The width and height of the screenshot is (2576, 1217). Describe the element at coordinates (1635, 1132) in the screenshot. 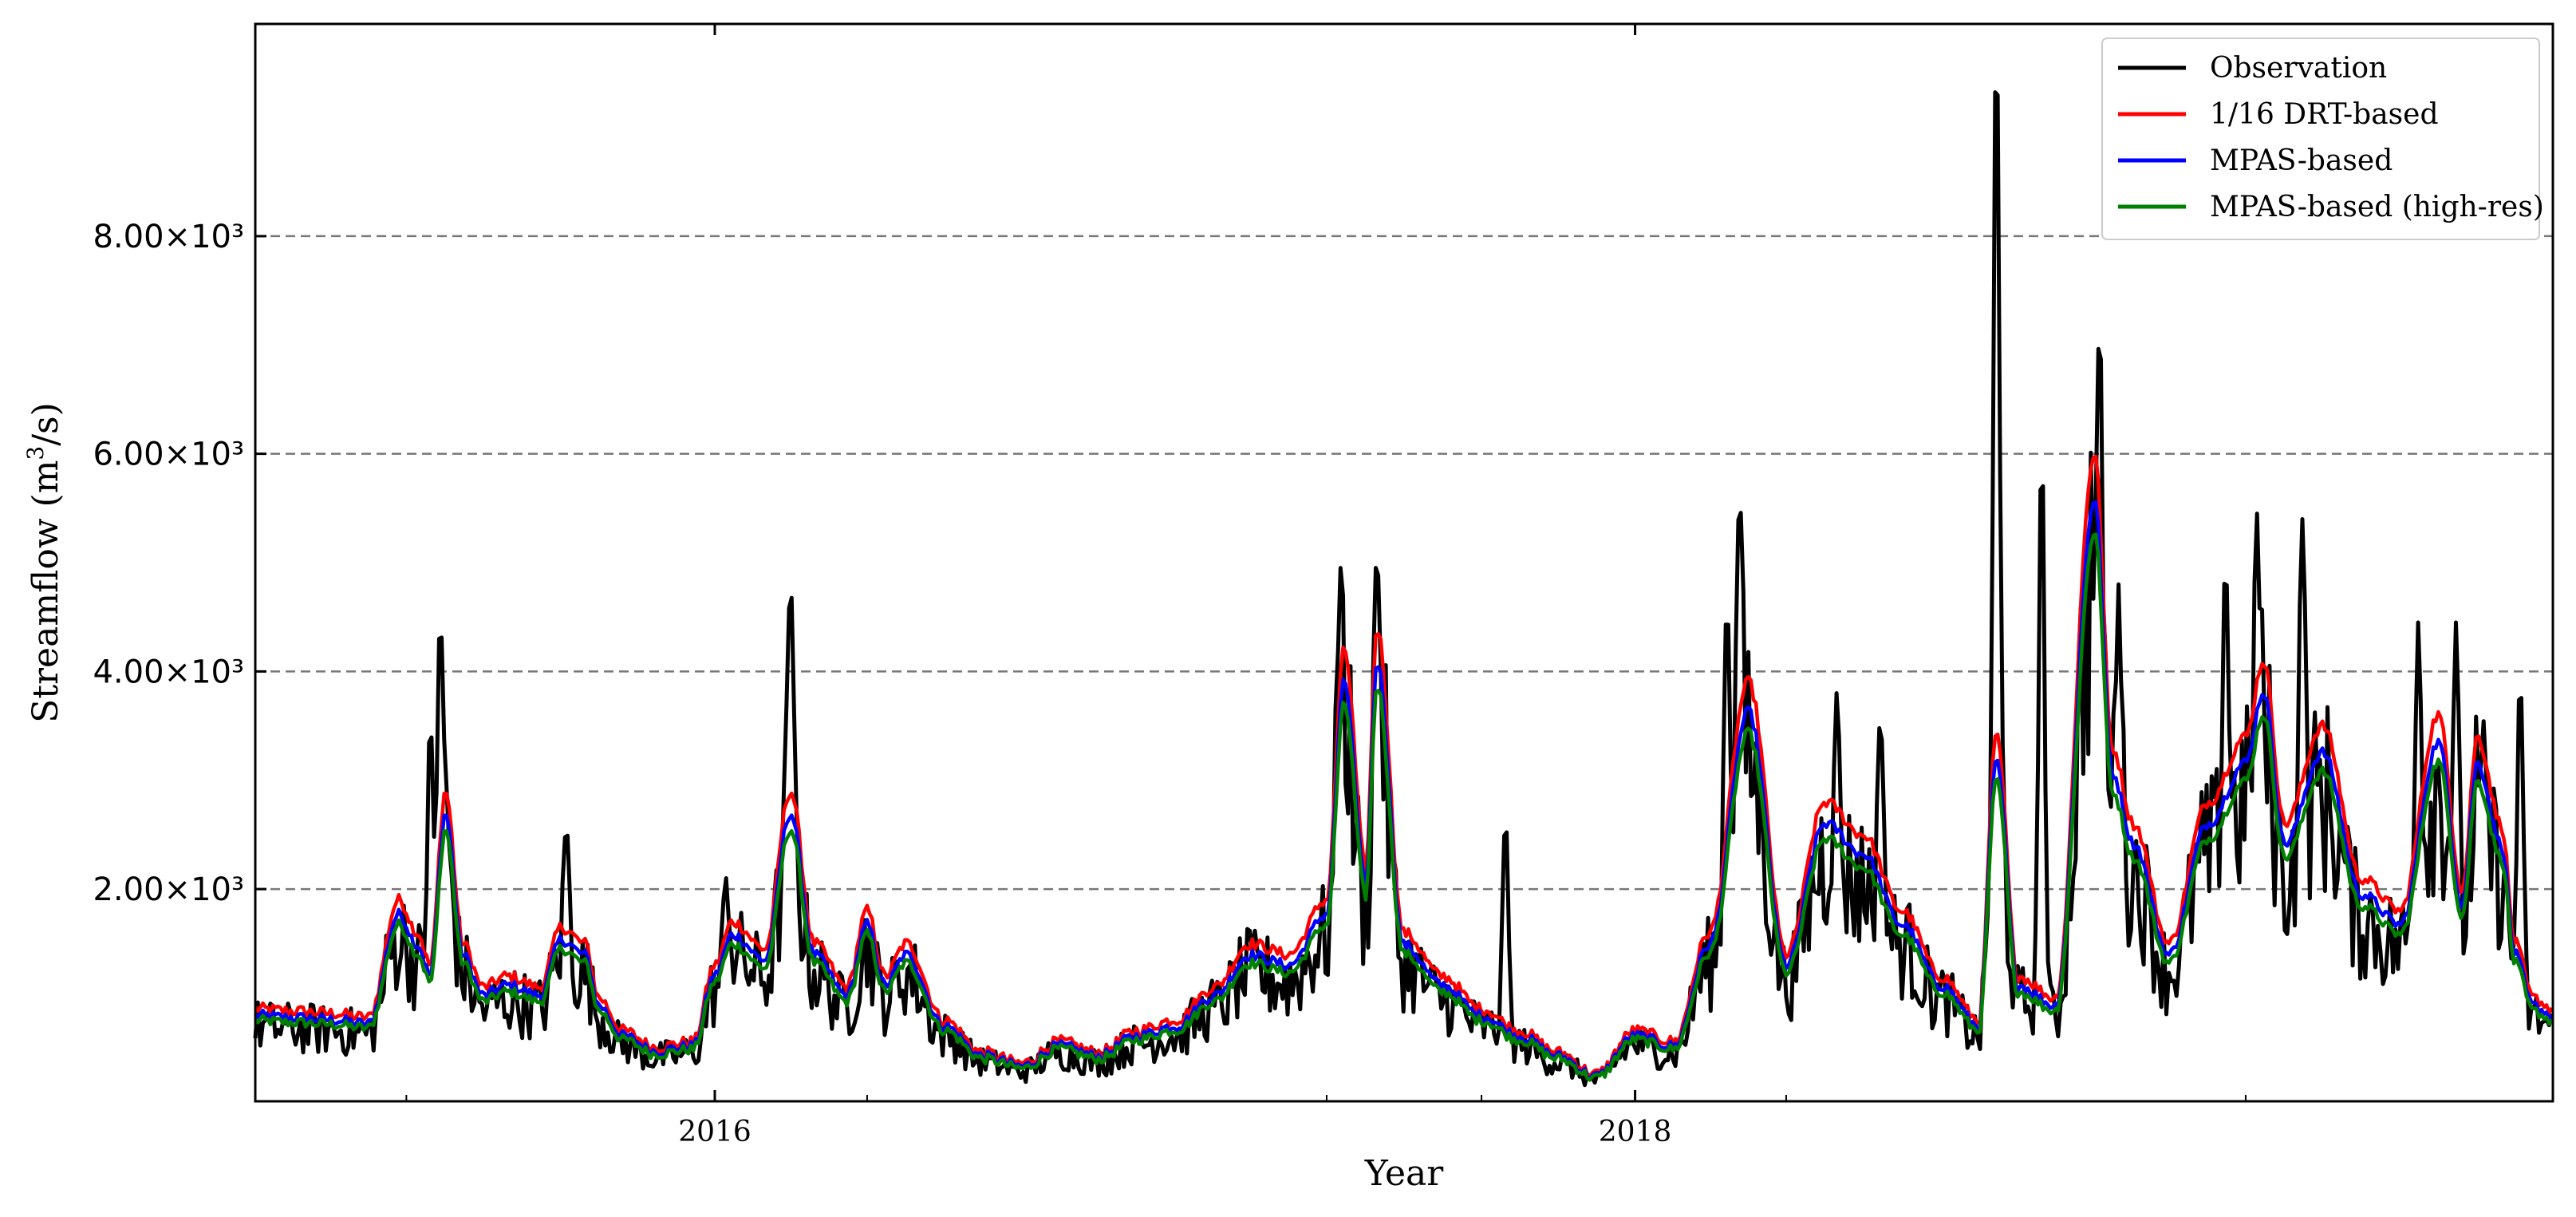

I see `x-tick-label: 2018` at that location.